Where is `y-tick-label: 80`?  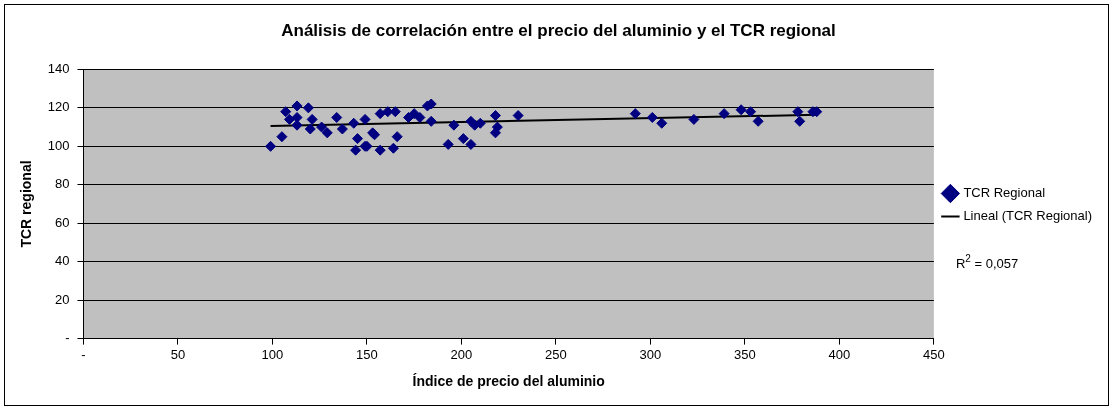 y-tick-label: 80 is located at coordinates (62, 184).